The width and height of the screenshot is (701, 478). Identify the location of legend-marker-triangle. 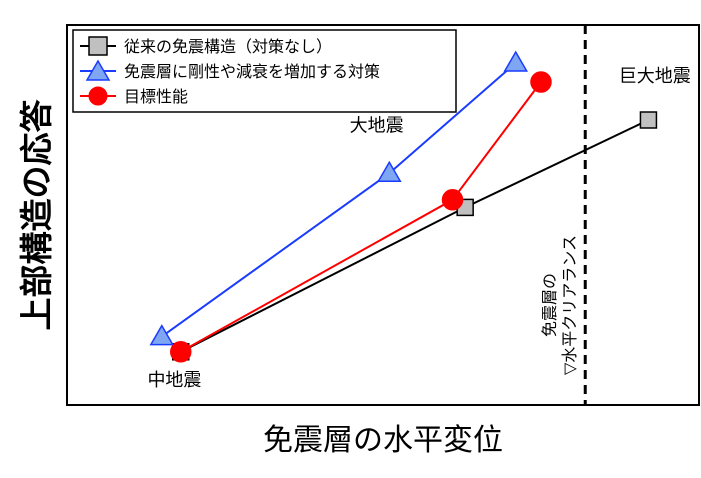
(98, 70).